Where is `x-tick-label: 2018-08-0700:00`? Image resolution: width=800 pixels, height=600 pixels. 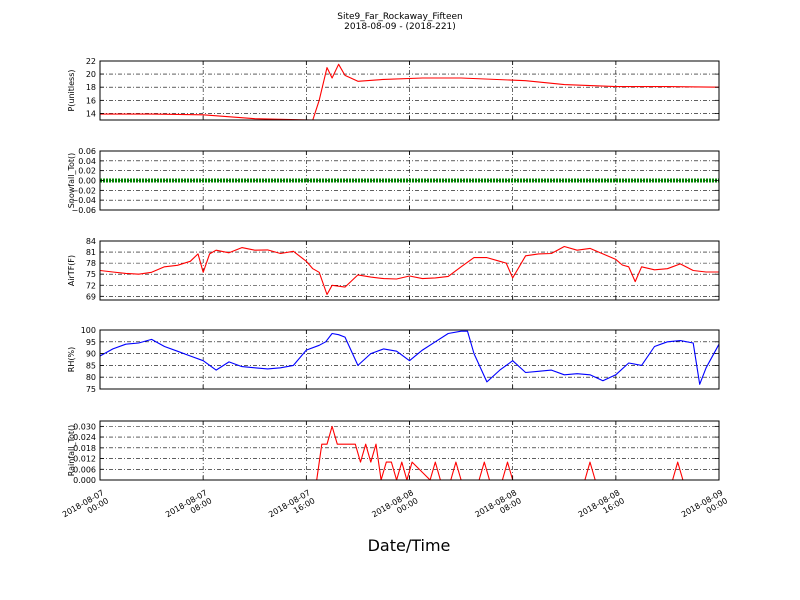 x-tick-label: 2018-08-0700:00 is located at coordinates (85, 507).